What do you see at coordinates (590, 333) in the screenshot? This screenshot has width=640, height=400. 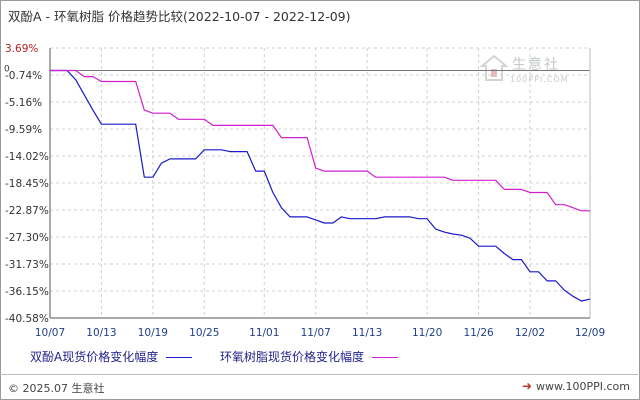 I see `x-tick-label: 12/09` at bounding box center [590, 333].